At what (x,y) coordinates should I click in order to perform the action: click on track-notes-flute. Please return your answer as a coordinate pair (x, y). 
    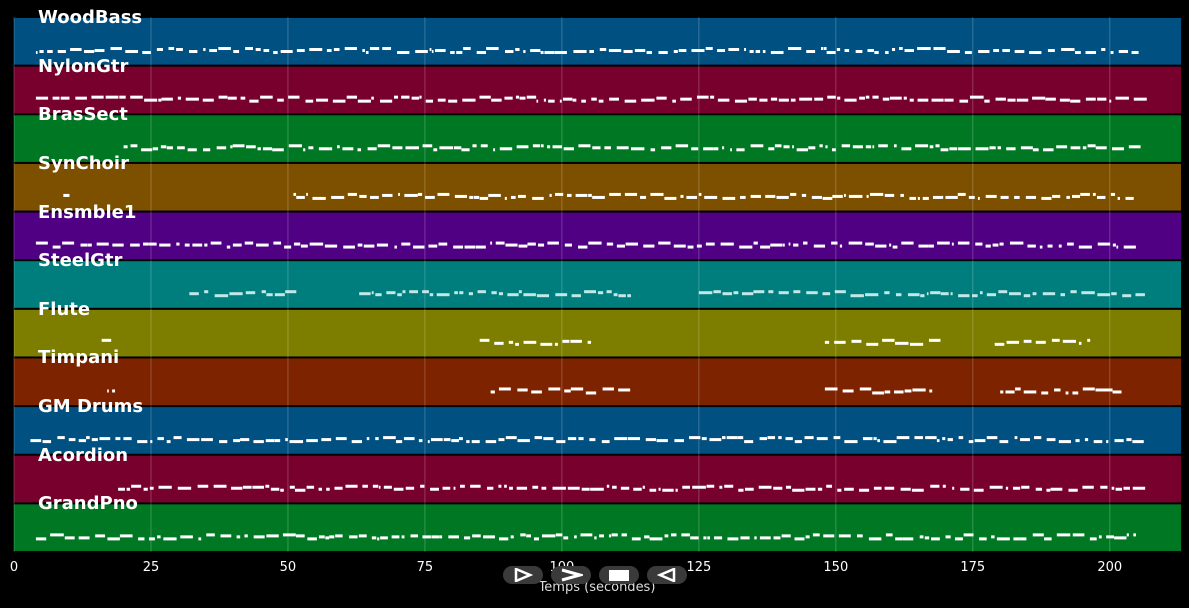
    Looking at the image, I should click on (596, 342).